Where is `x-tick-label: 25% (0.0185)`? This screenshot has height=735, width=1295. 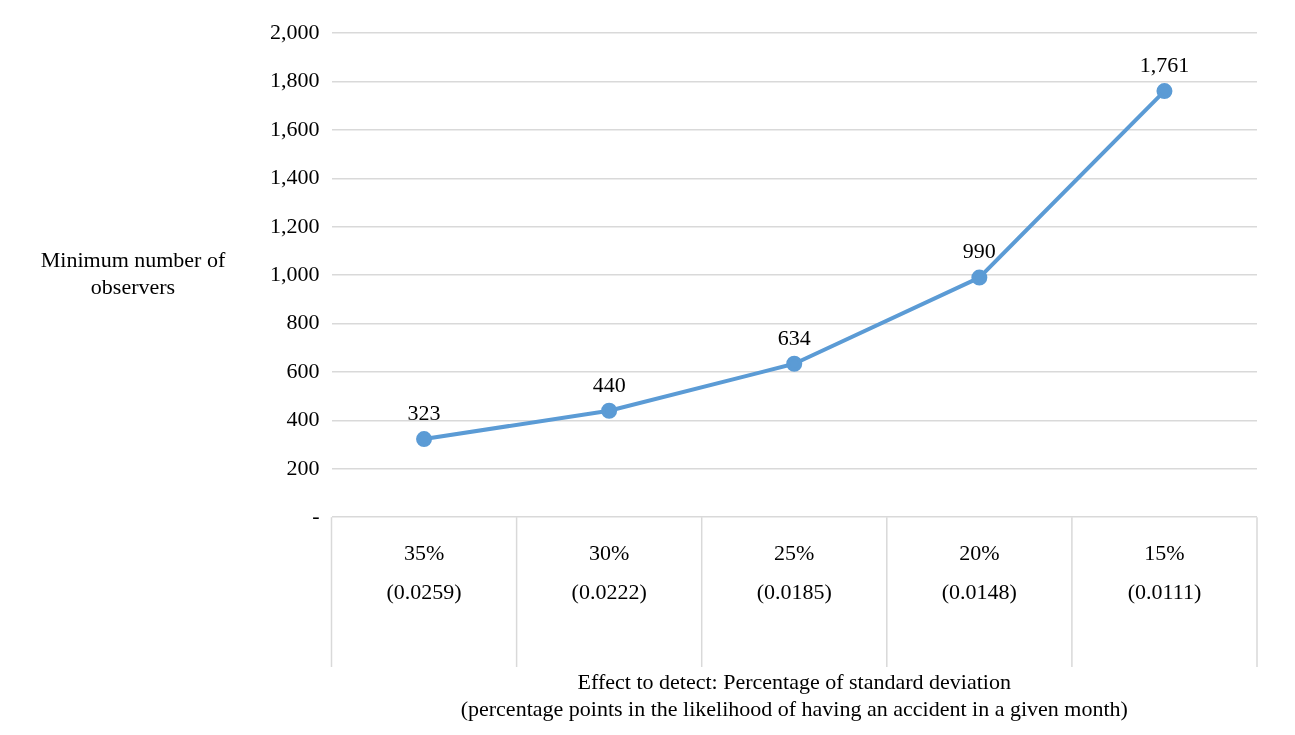
x-tick-label: 25% (0.0185) is located at coordinates (794, 572).